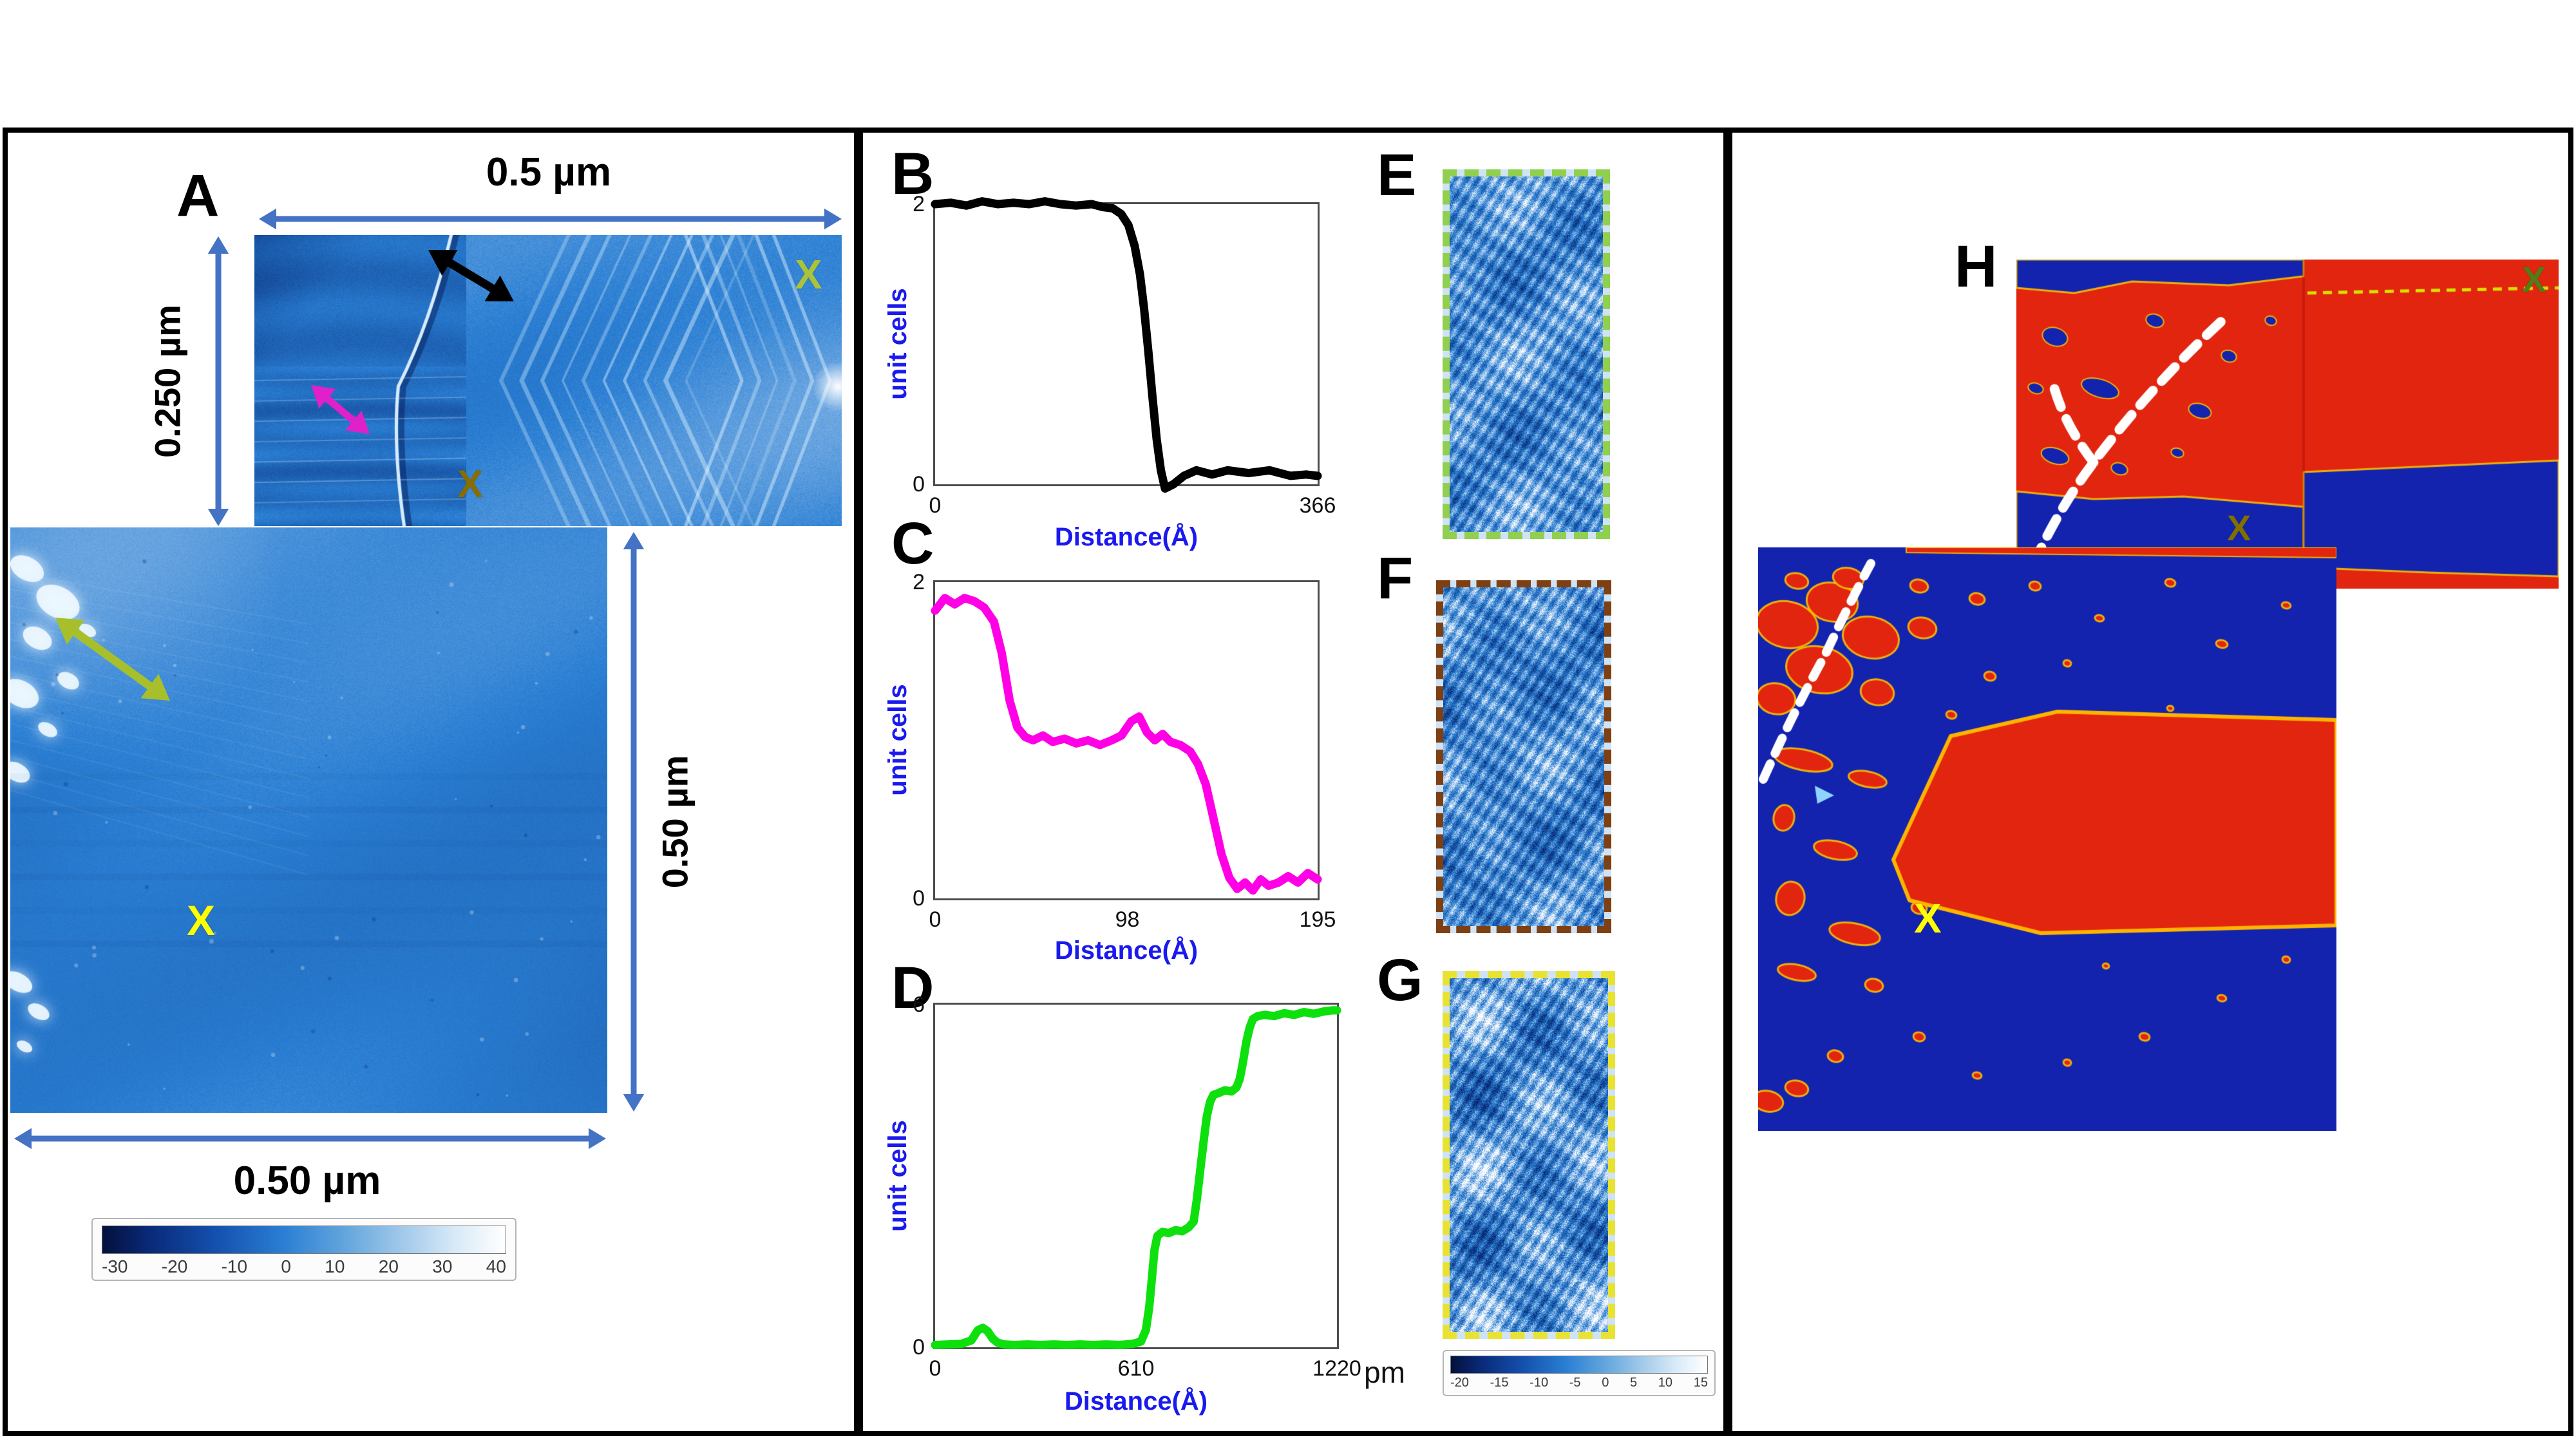  Describe the element at coordinates (309, 820) in the screenshot. I see `afm-image-large` at that location.